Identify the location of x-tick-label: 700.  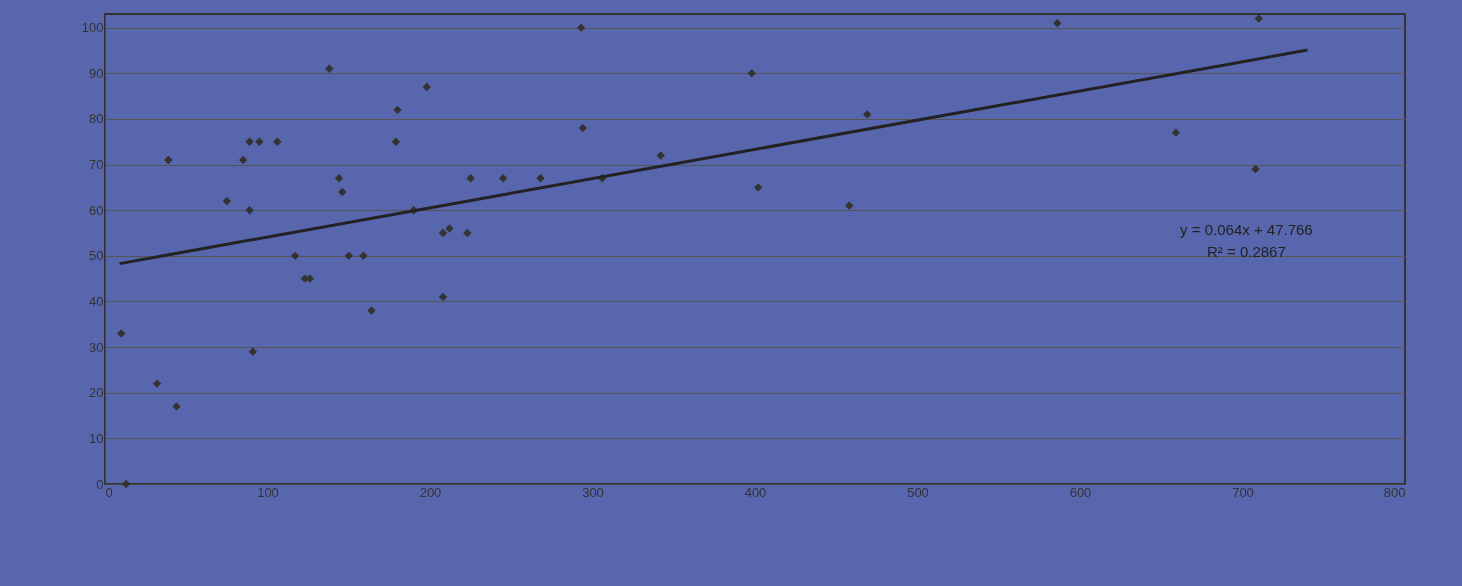
(1243, 492).